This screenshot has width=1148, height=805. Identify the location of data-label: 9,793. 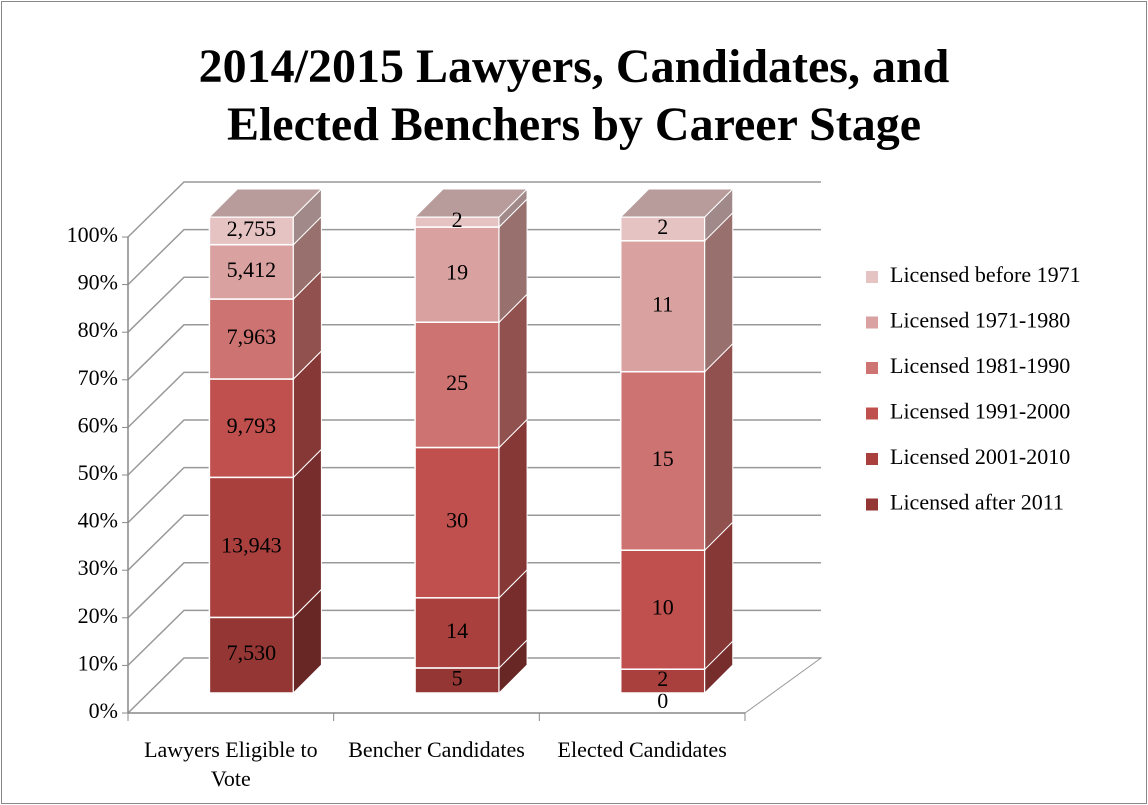
(252, 425).